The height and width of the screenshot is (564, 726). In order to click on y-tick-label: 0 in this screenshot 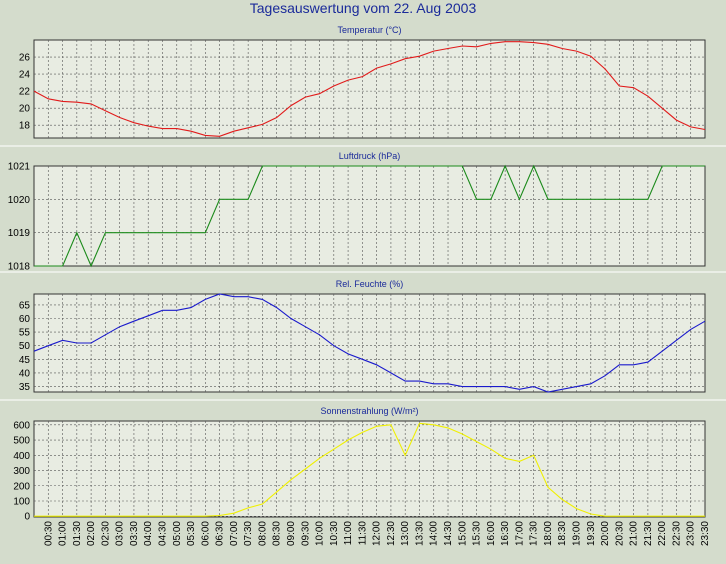, I will do `click(27, 517)`.